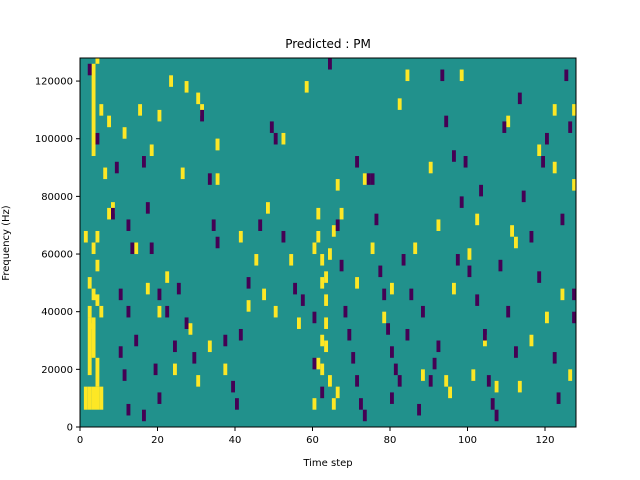  I want to click on y-tick-label: 120000, so click(54, 82).